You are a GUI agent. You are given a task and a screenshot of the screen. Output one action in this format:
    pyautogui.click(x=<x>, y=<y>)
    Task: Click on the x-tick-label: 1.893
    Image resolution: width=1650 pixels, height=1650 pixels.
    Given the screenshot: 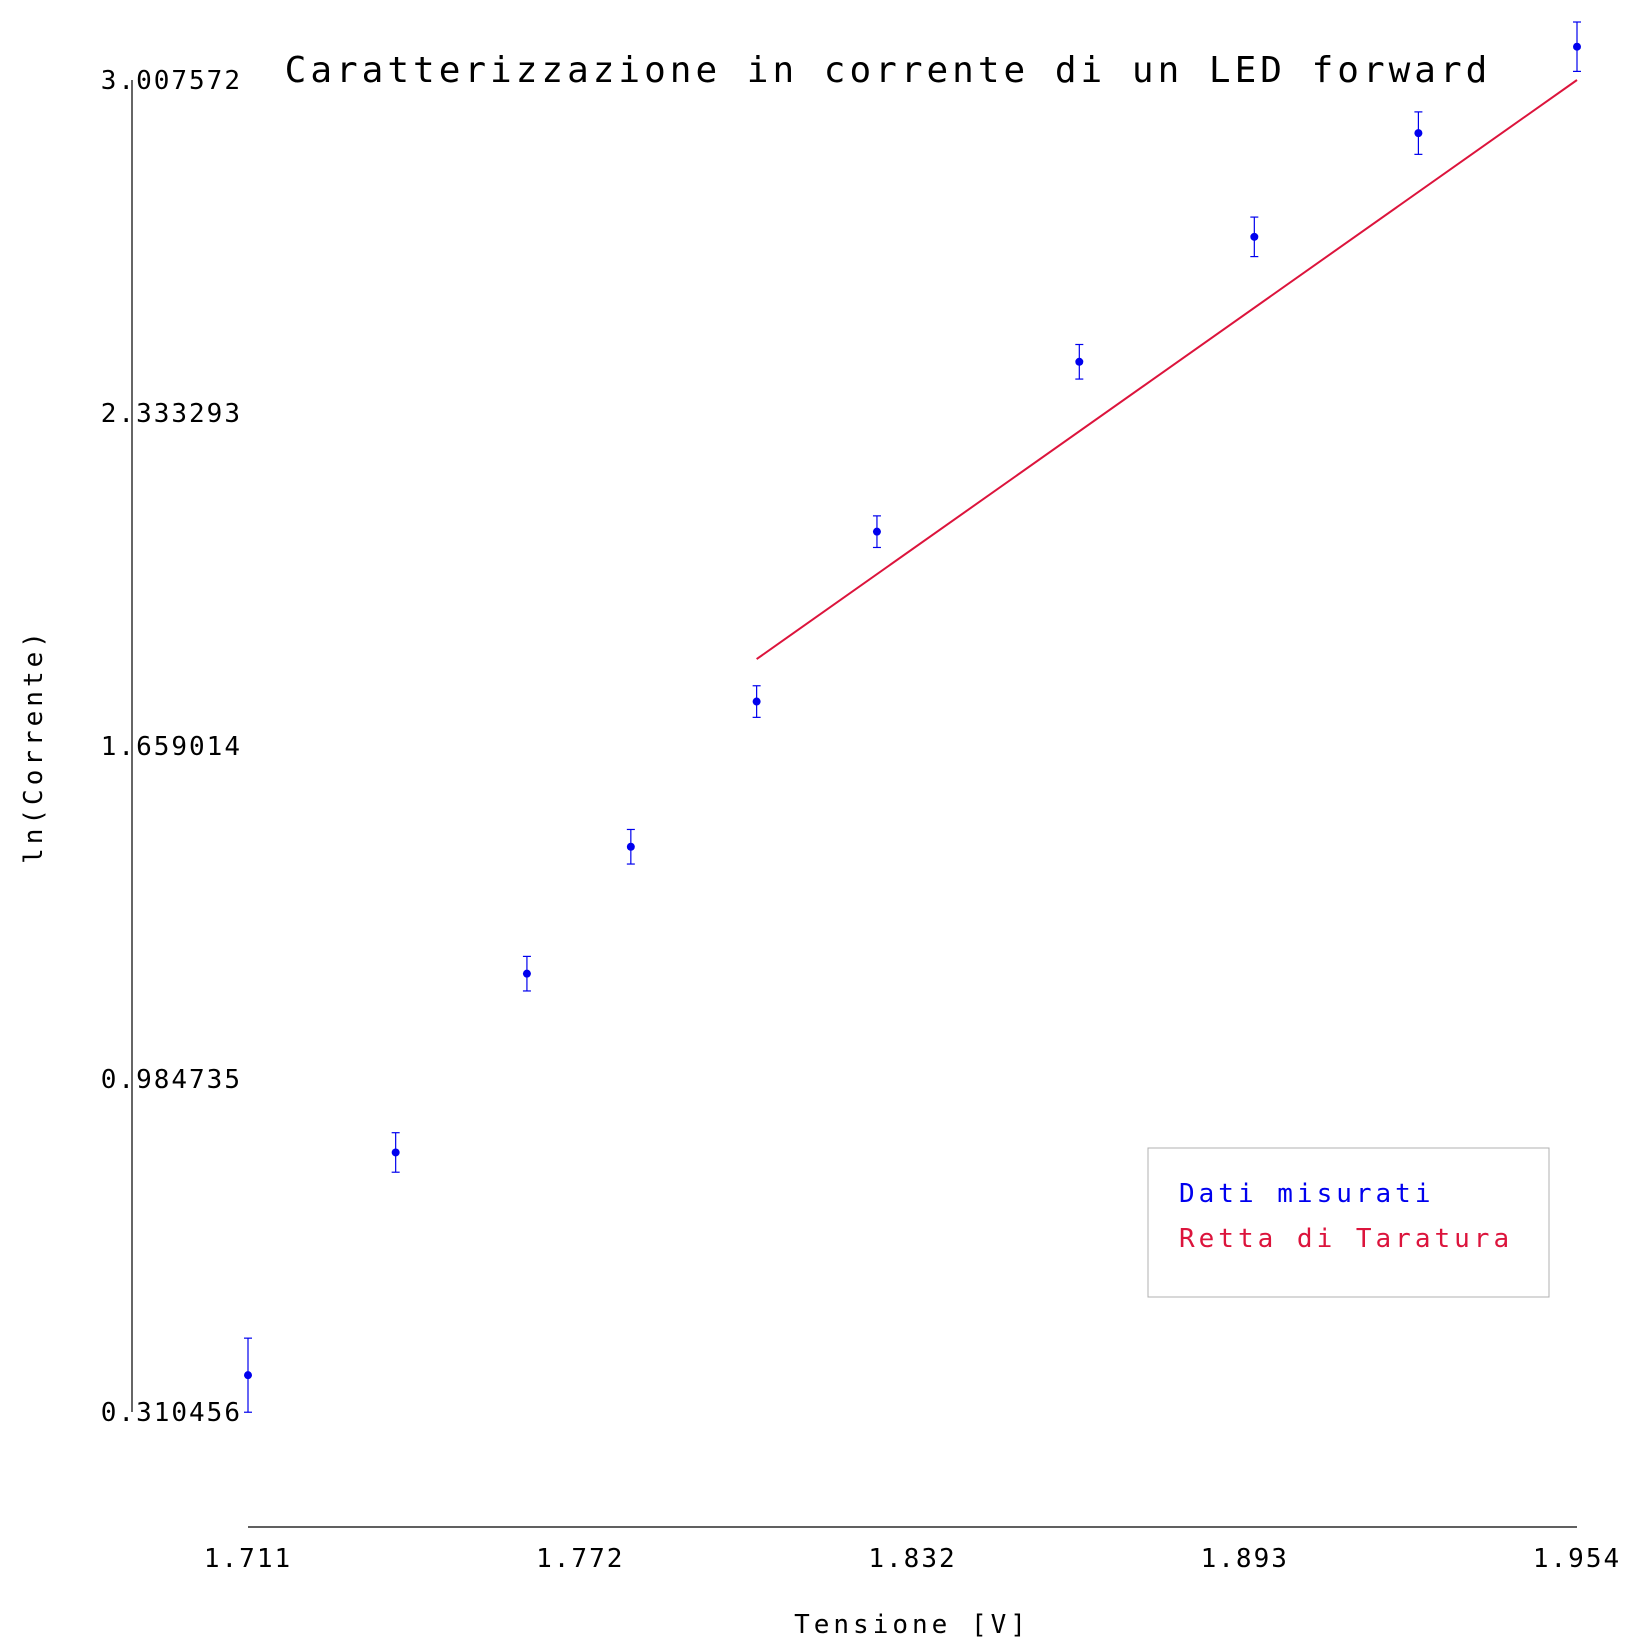 What is the action you would take?
    pyautogui.click(x=1245, y=1559)
    